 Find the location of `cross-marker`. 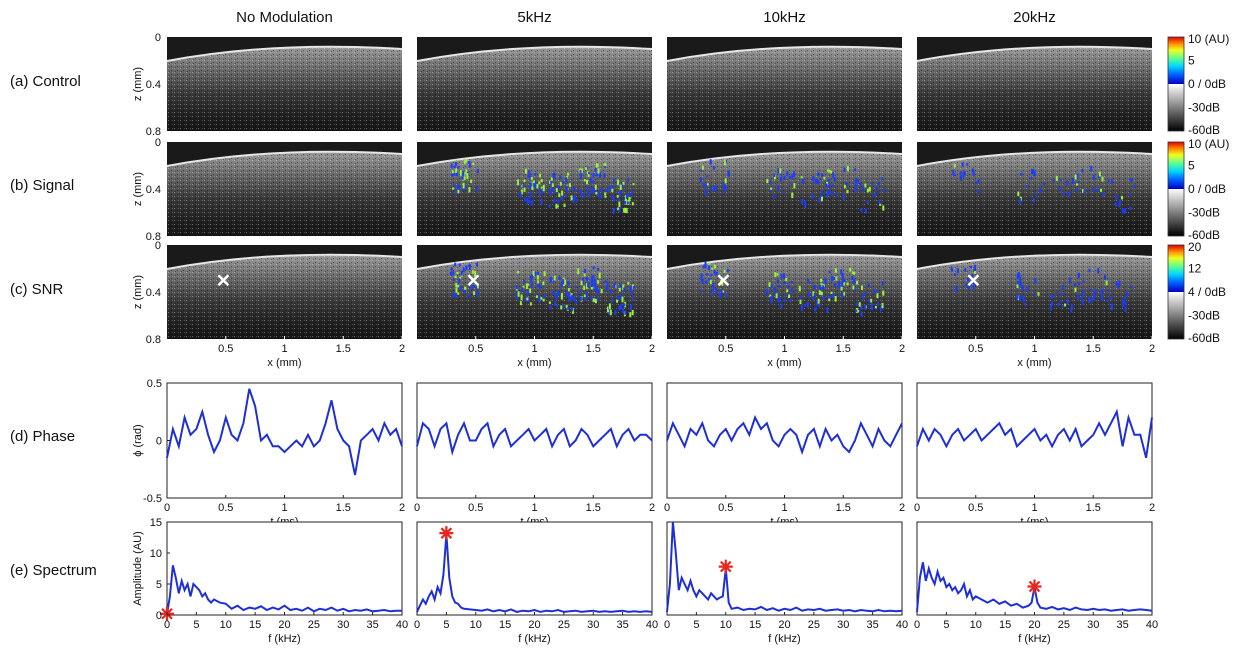

cross-marker is located at coordinates (723, 280).